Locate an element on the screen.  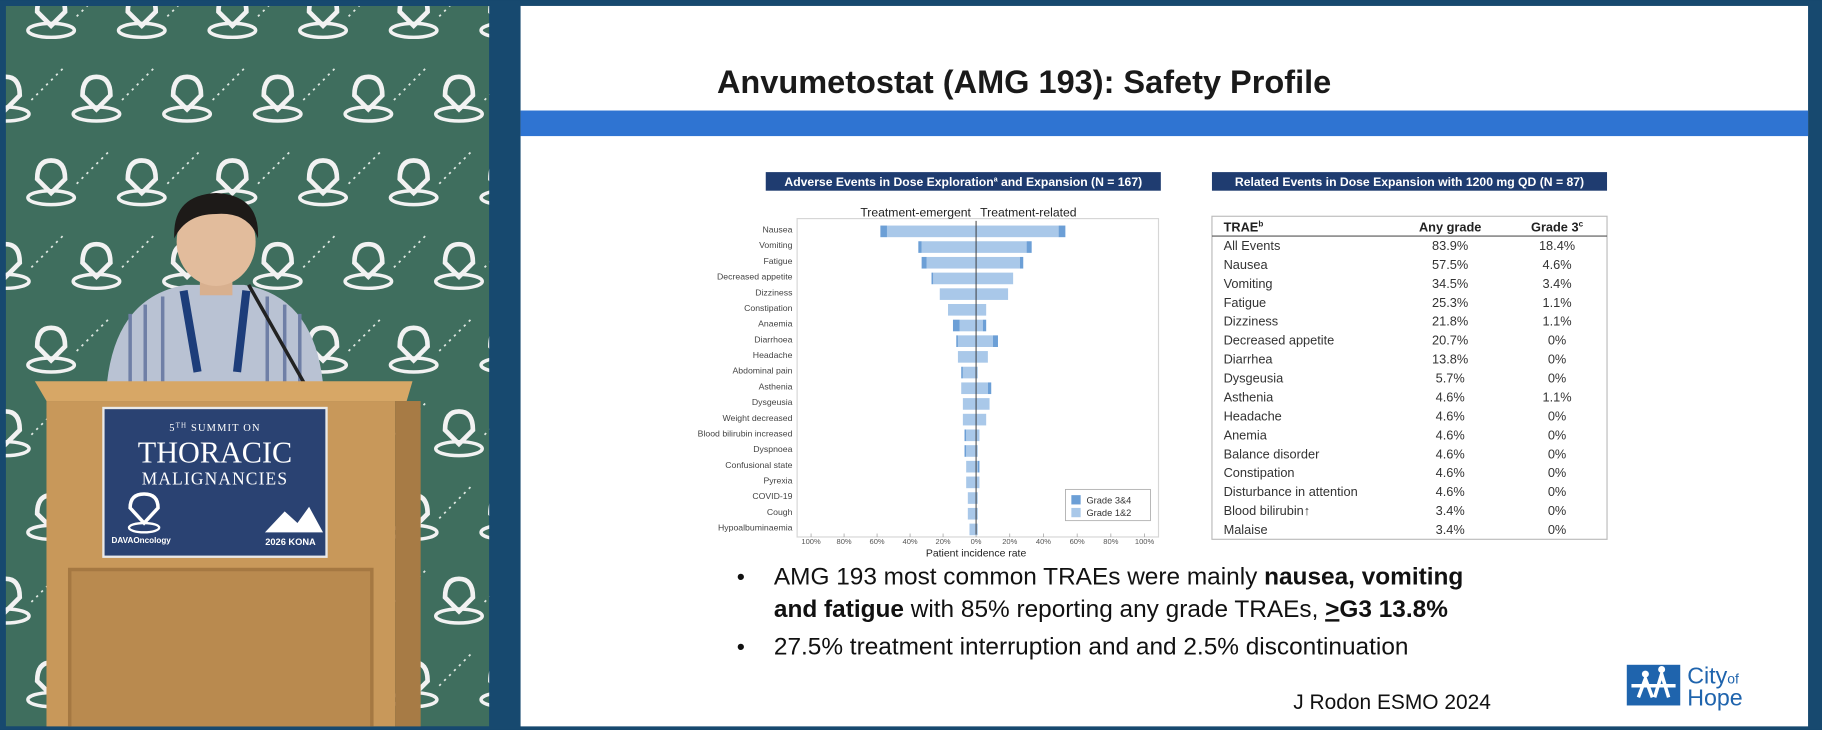
panel-label: Treatment-emergent is located at coordinates (915, 212).